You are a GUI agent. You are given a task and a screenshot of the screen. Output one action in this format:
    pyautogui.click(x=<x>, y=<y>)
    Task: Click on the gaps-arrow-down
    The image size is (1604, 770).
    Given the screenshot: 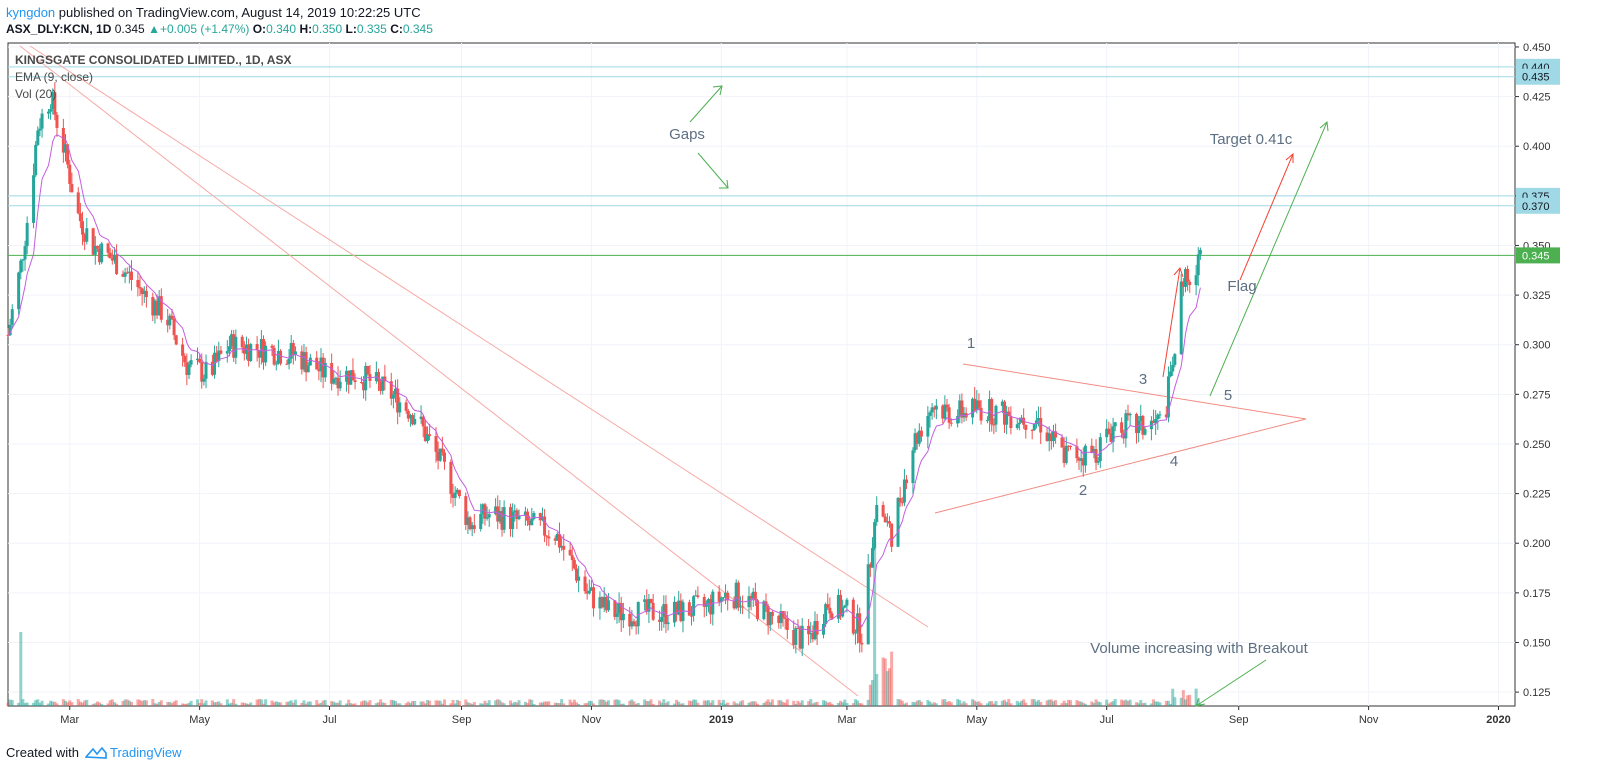 What is the action you would take?
    pyautogui.click(x=713, y=170)
    